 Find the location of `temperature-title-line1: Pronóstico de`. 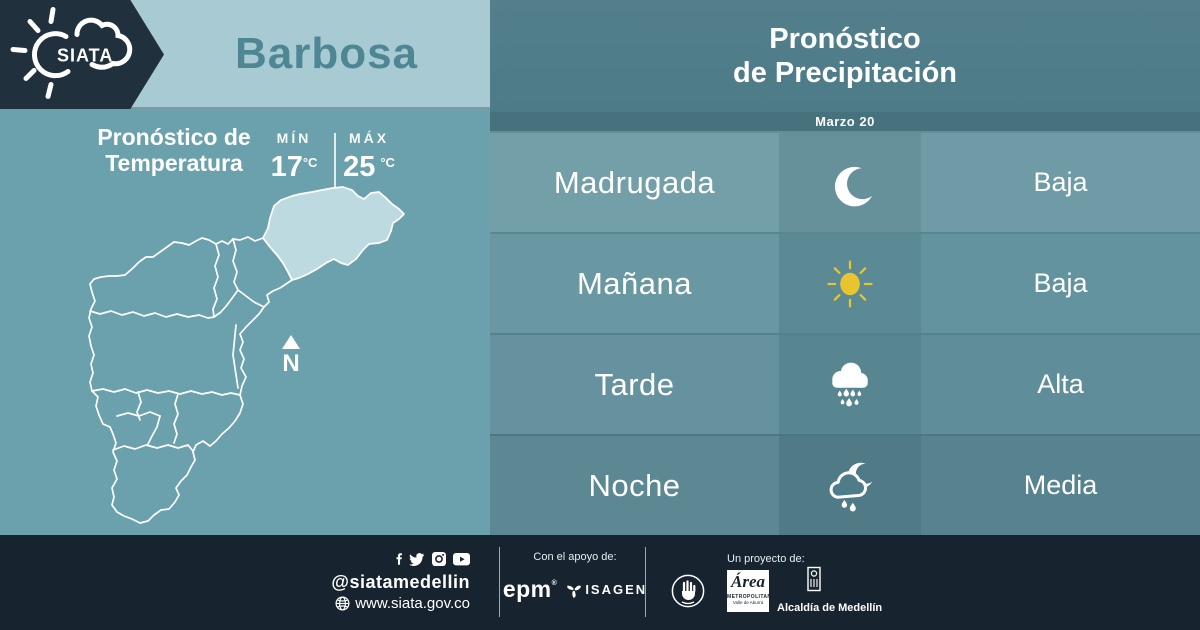

temperature-title-line1: Pronóstico de is located at coordinates (174, 137).